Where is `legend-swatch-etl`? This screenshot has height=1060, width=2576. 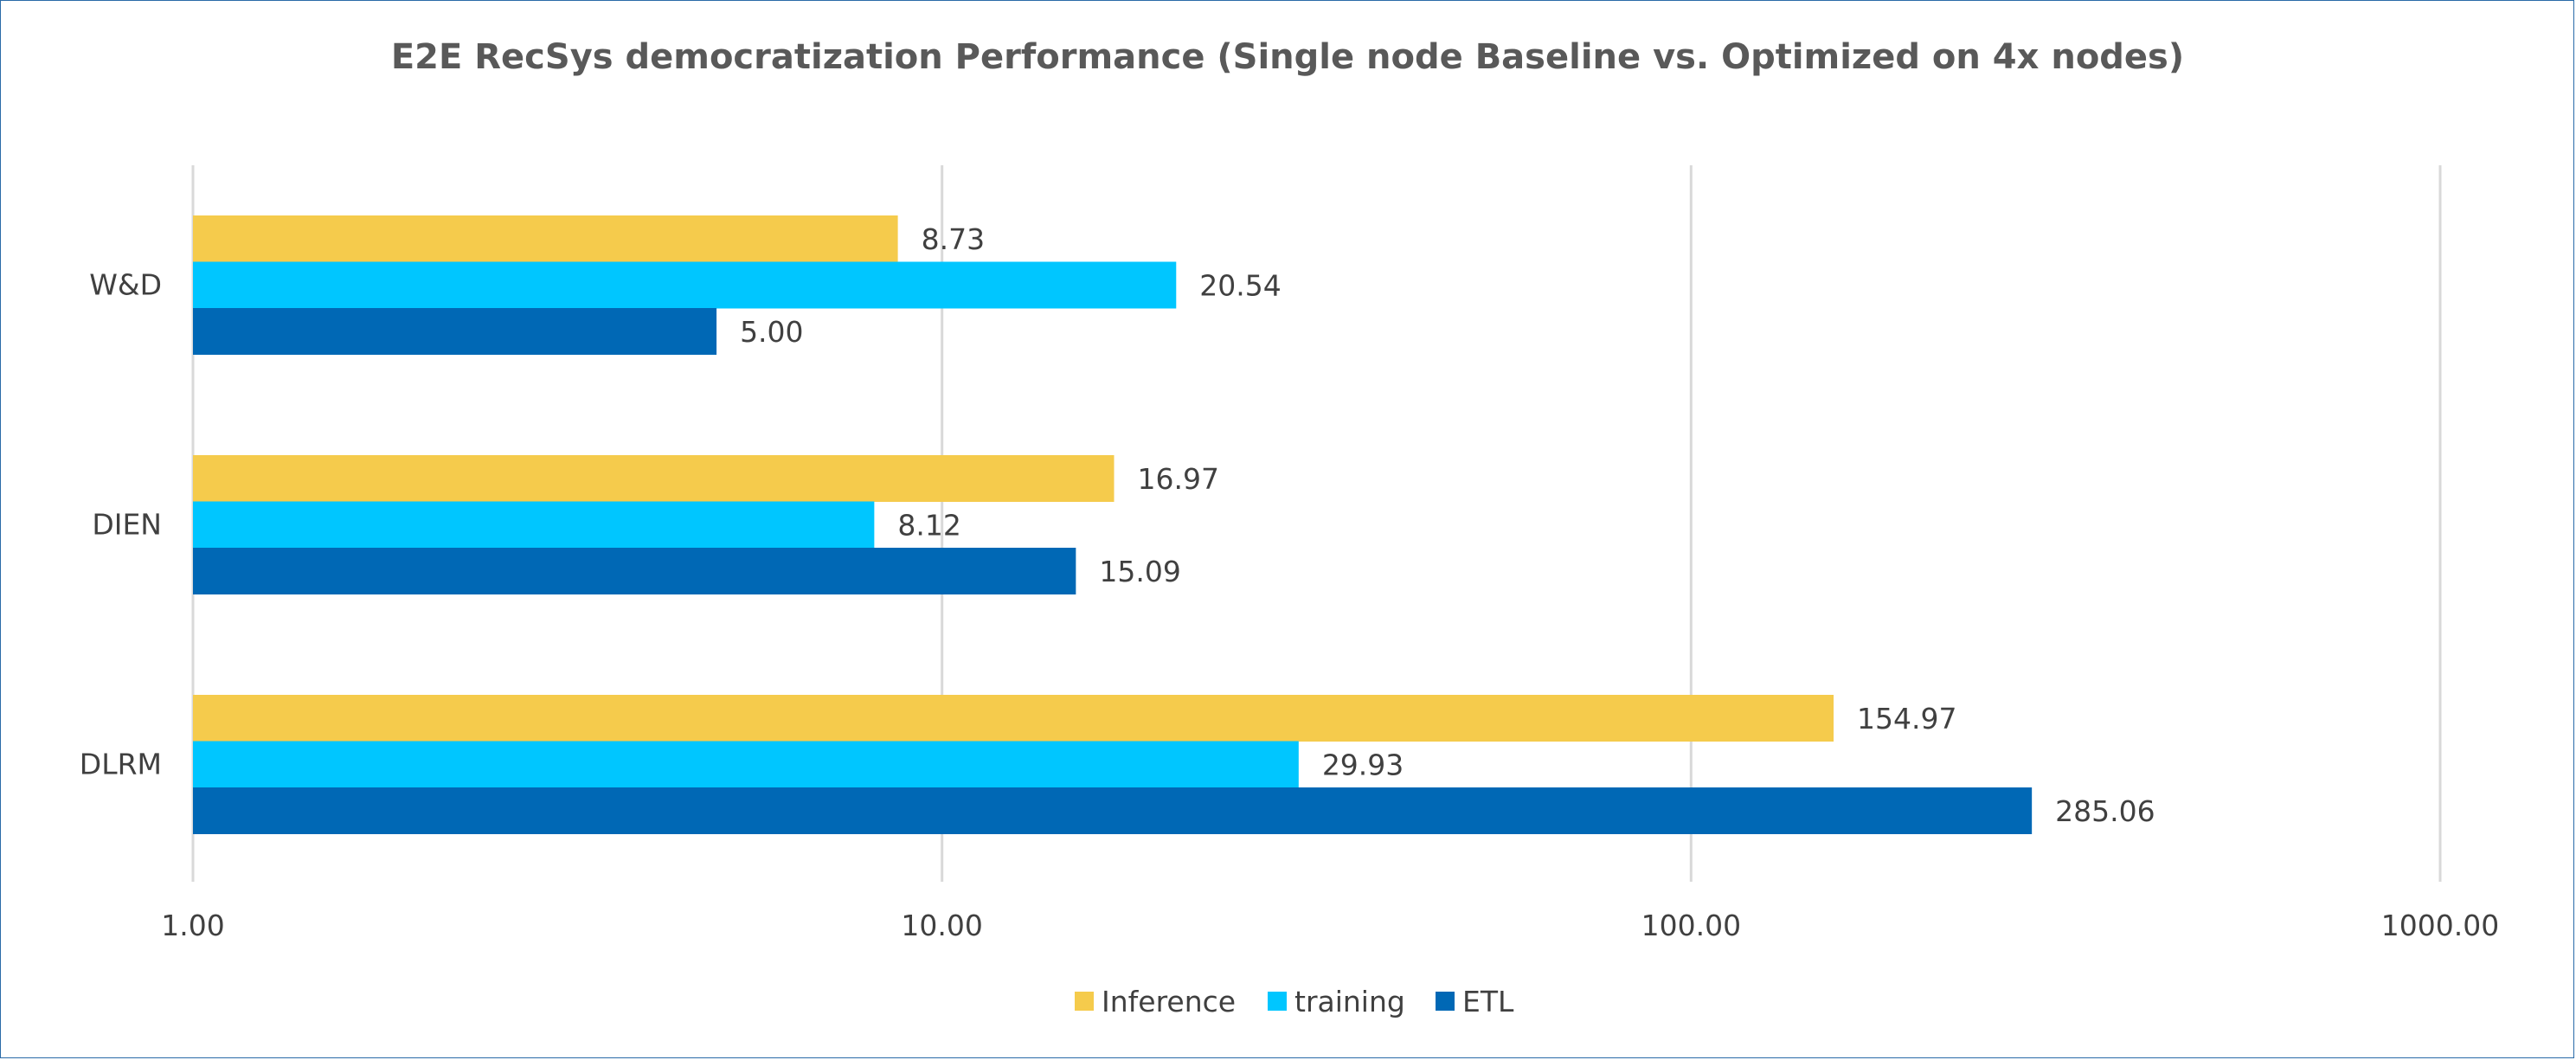 legend-swatch-etl is located at coordinates (1445, 1002).